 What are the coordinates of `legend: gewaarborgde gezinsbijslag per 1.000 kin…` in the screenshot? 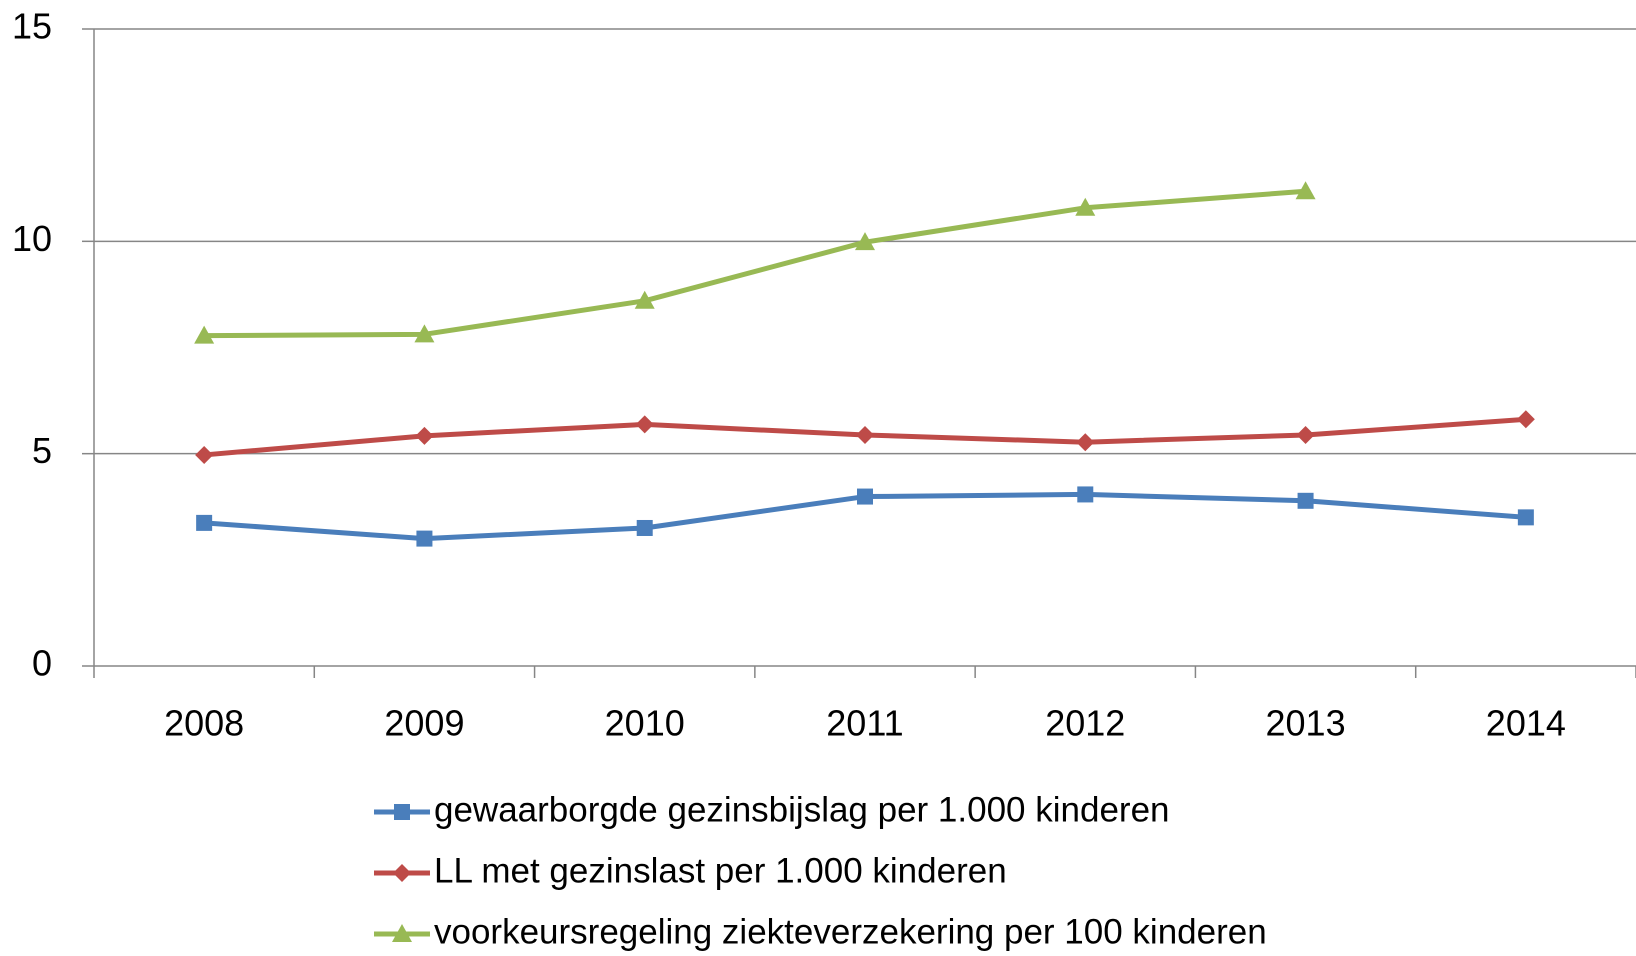 It's located at (820, 870).